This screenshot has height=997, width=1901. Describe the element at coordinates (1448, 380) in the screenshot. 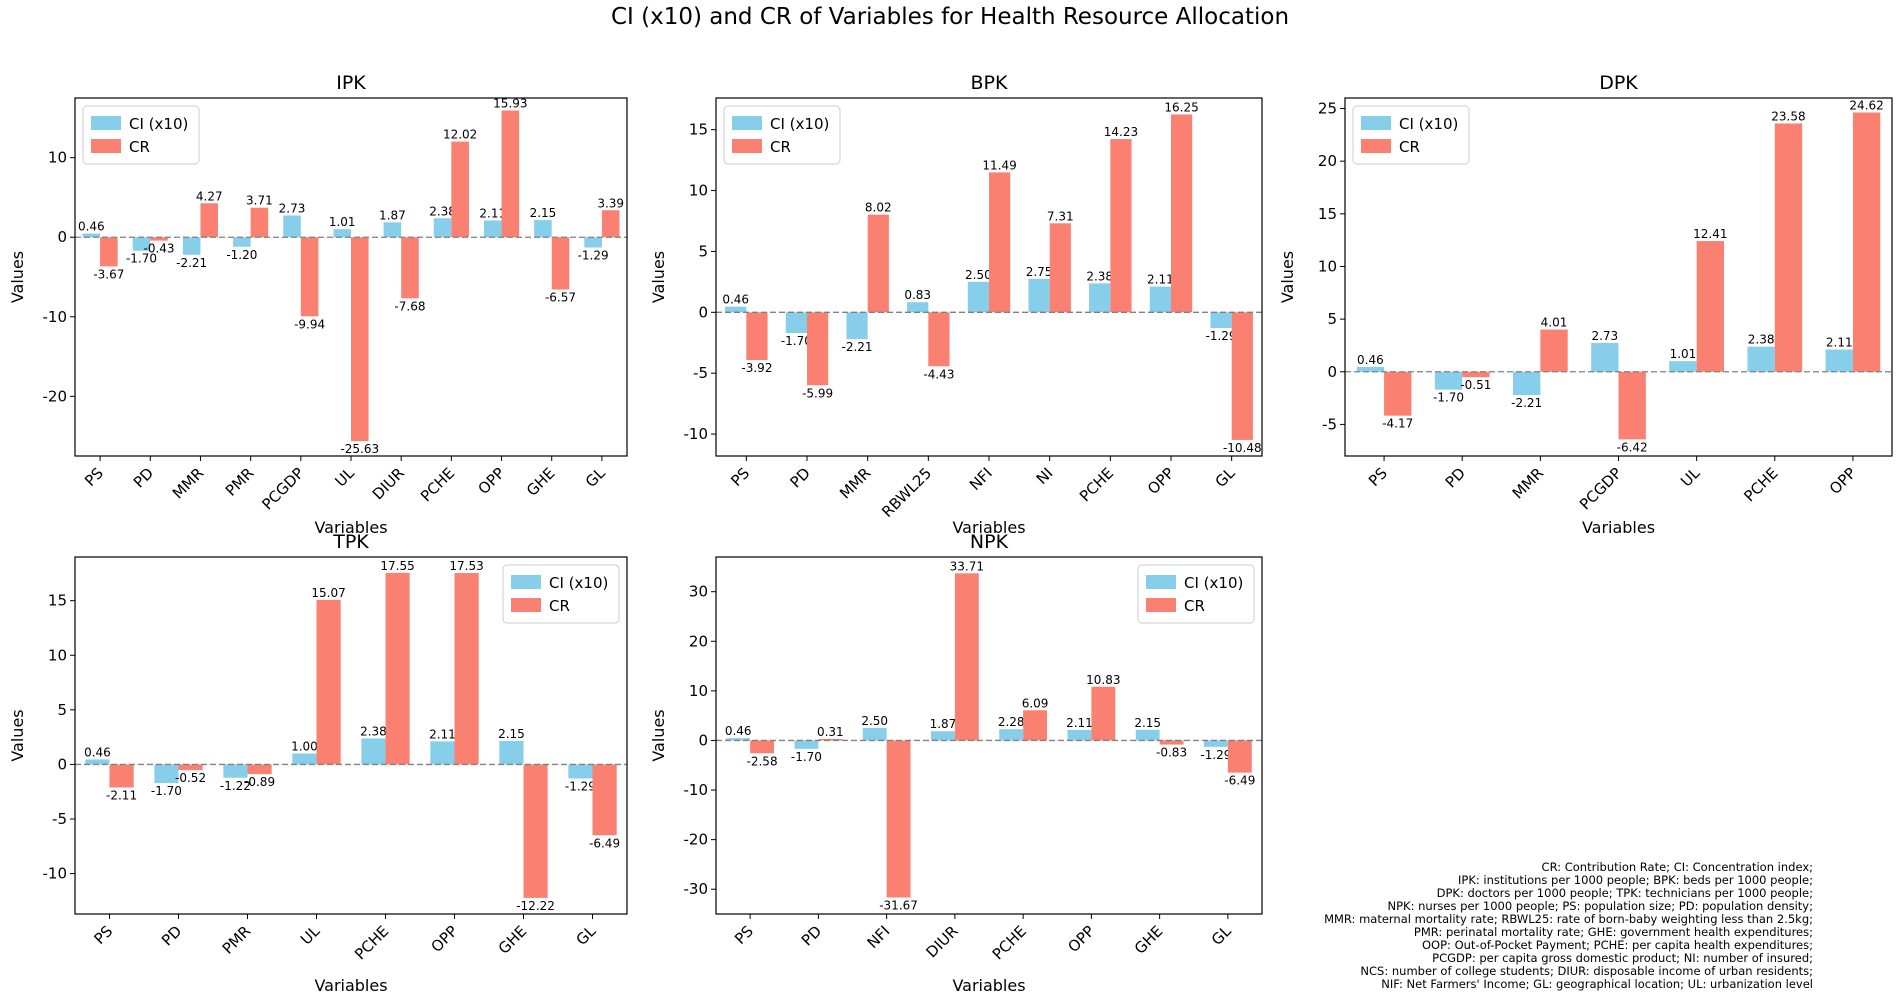

I see `bar-ci-pd` at that location.